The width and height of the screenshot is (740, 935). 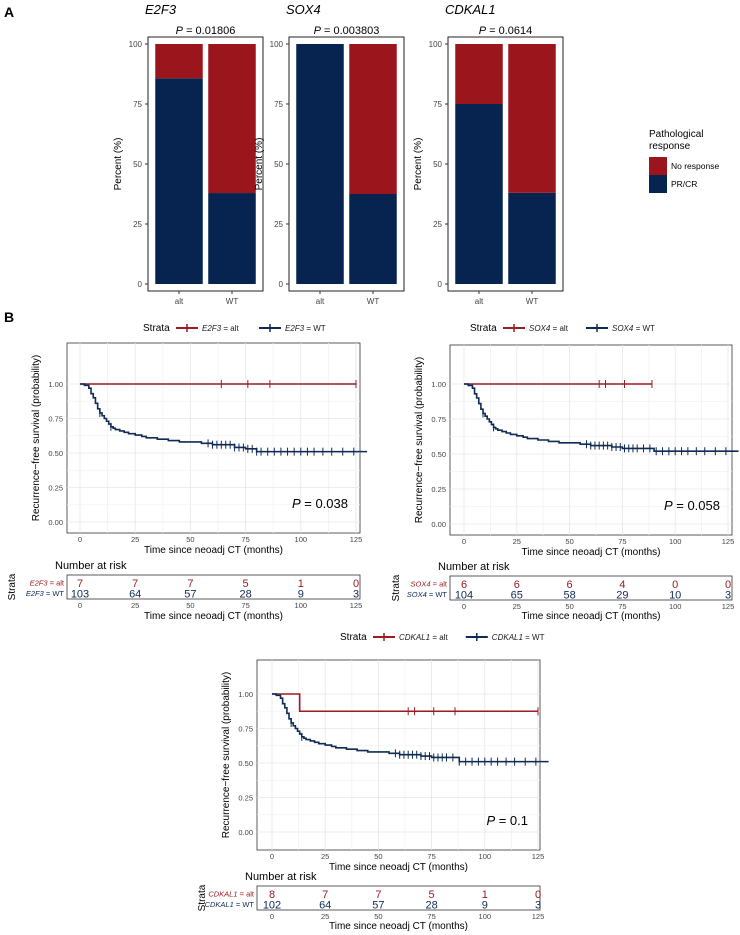 What do you see at coordinates (695, 166) in the screenshot?
I see `legend-label-no-response: No response` at bounding box center [695, 166].